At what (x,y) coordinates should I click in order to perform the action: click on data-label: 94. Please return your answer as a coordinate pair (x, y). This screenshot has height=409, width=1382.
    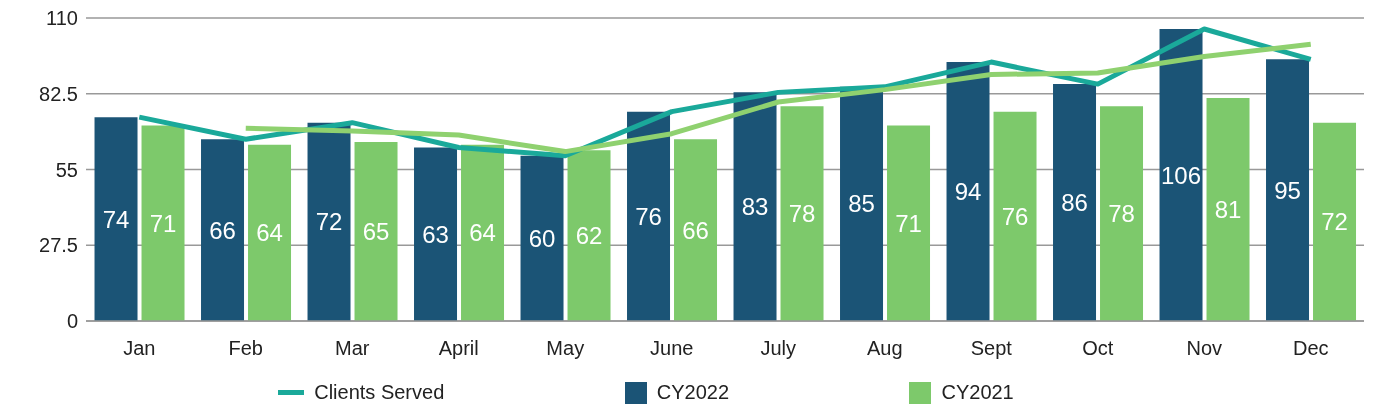
    Looking at the image, I should click on (968, 192).